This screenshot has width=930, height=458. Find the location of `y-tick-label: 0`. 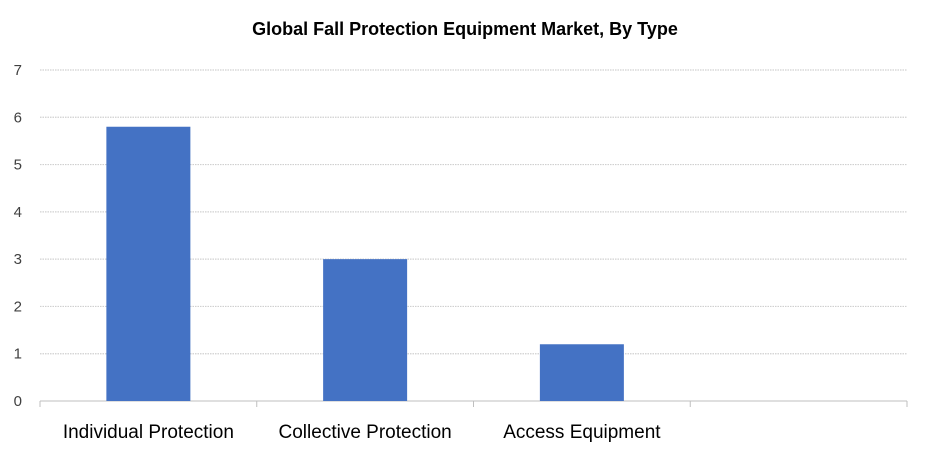

y-tick-label: 0 is located at coordinates (18, 401).